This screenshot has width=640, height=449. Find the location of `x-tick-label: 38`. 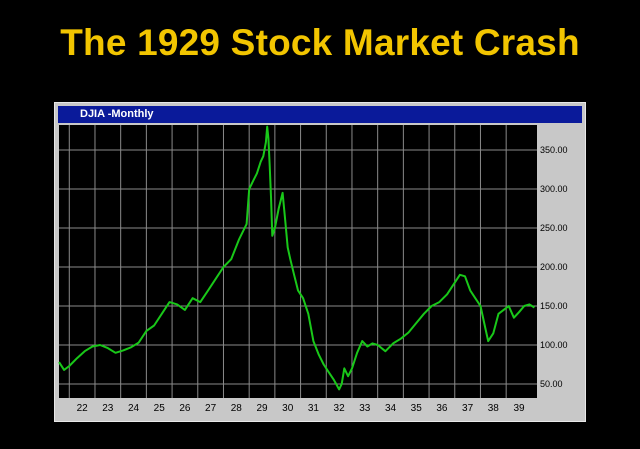

x-tick-label: 38 is located at coordinates (494, 408).